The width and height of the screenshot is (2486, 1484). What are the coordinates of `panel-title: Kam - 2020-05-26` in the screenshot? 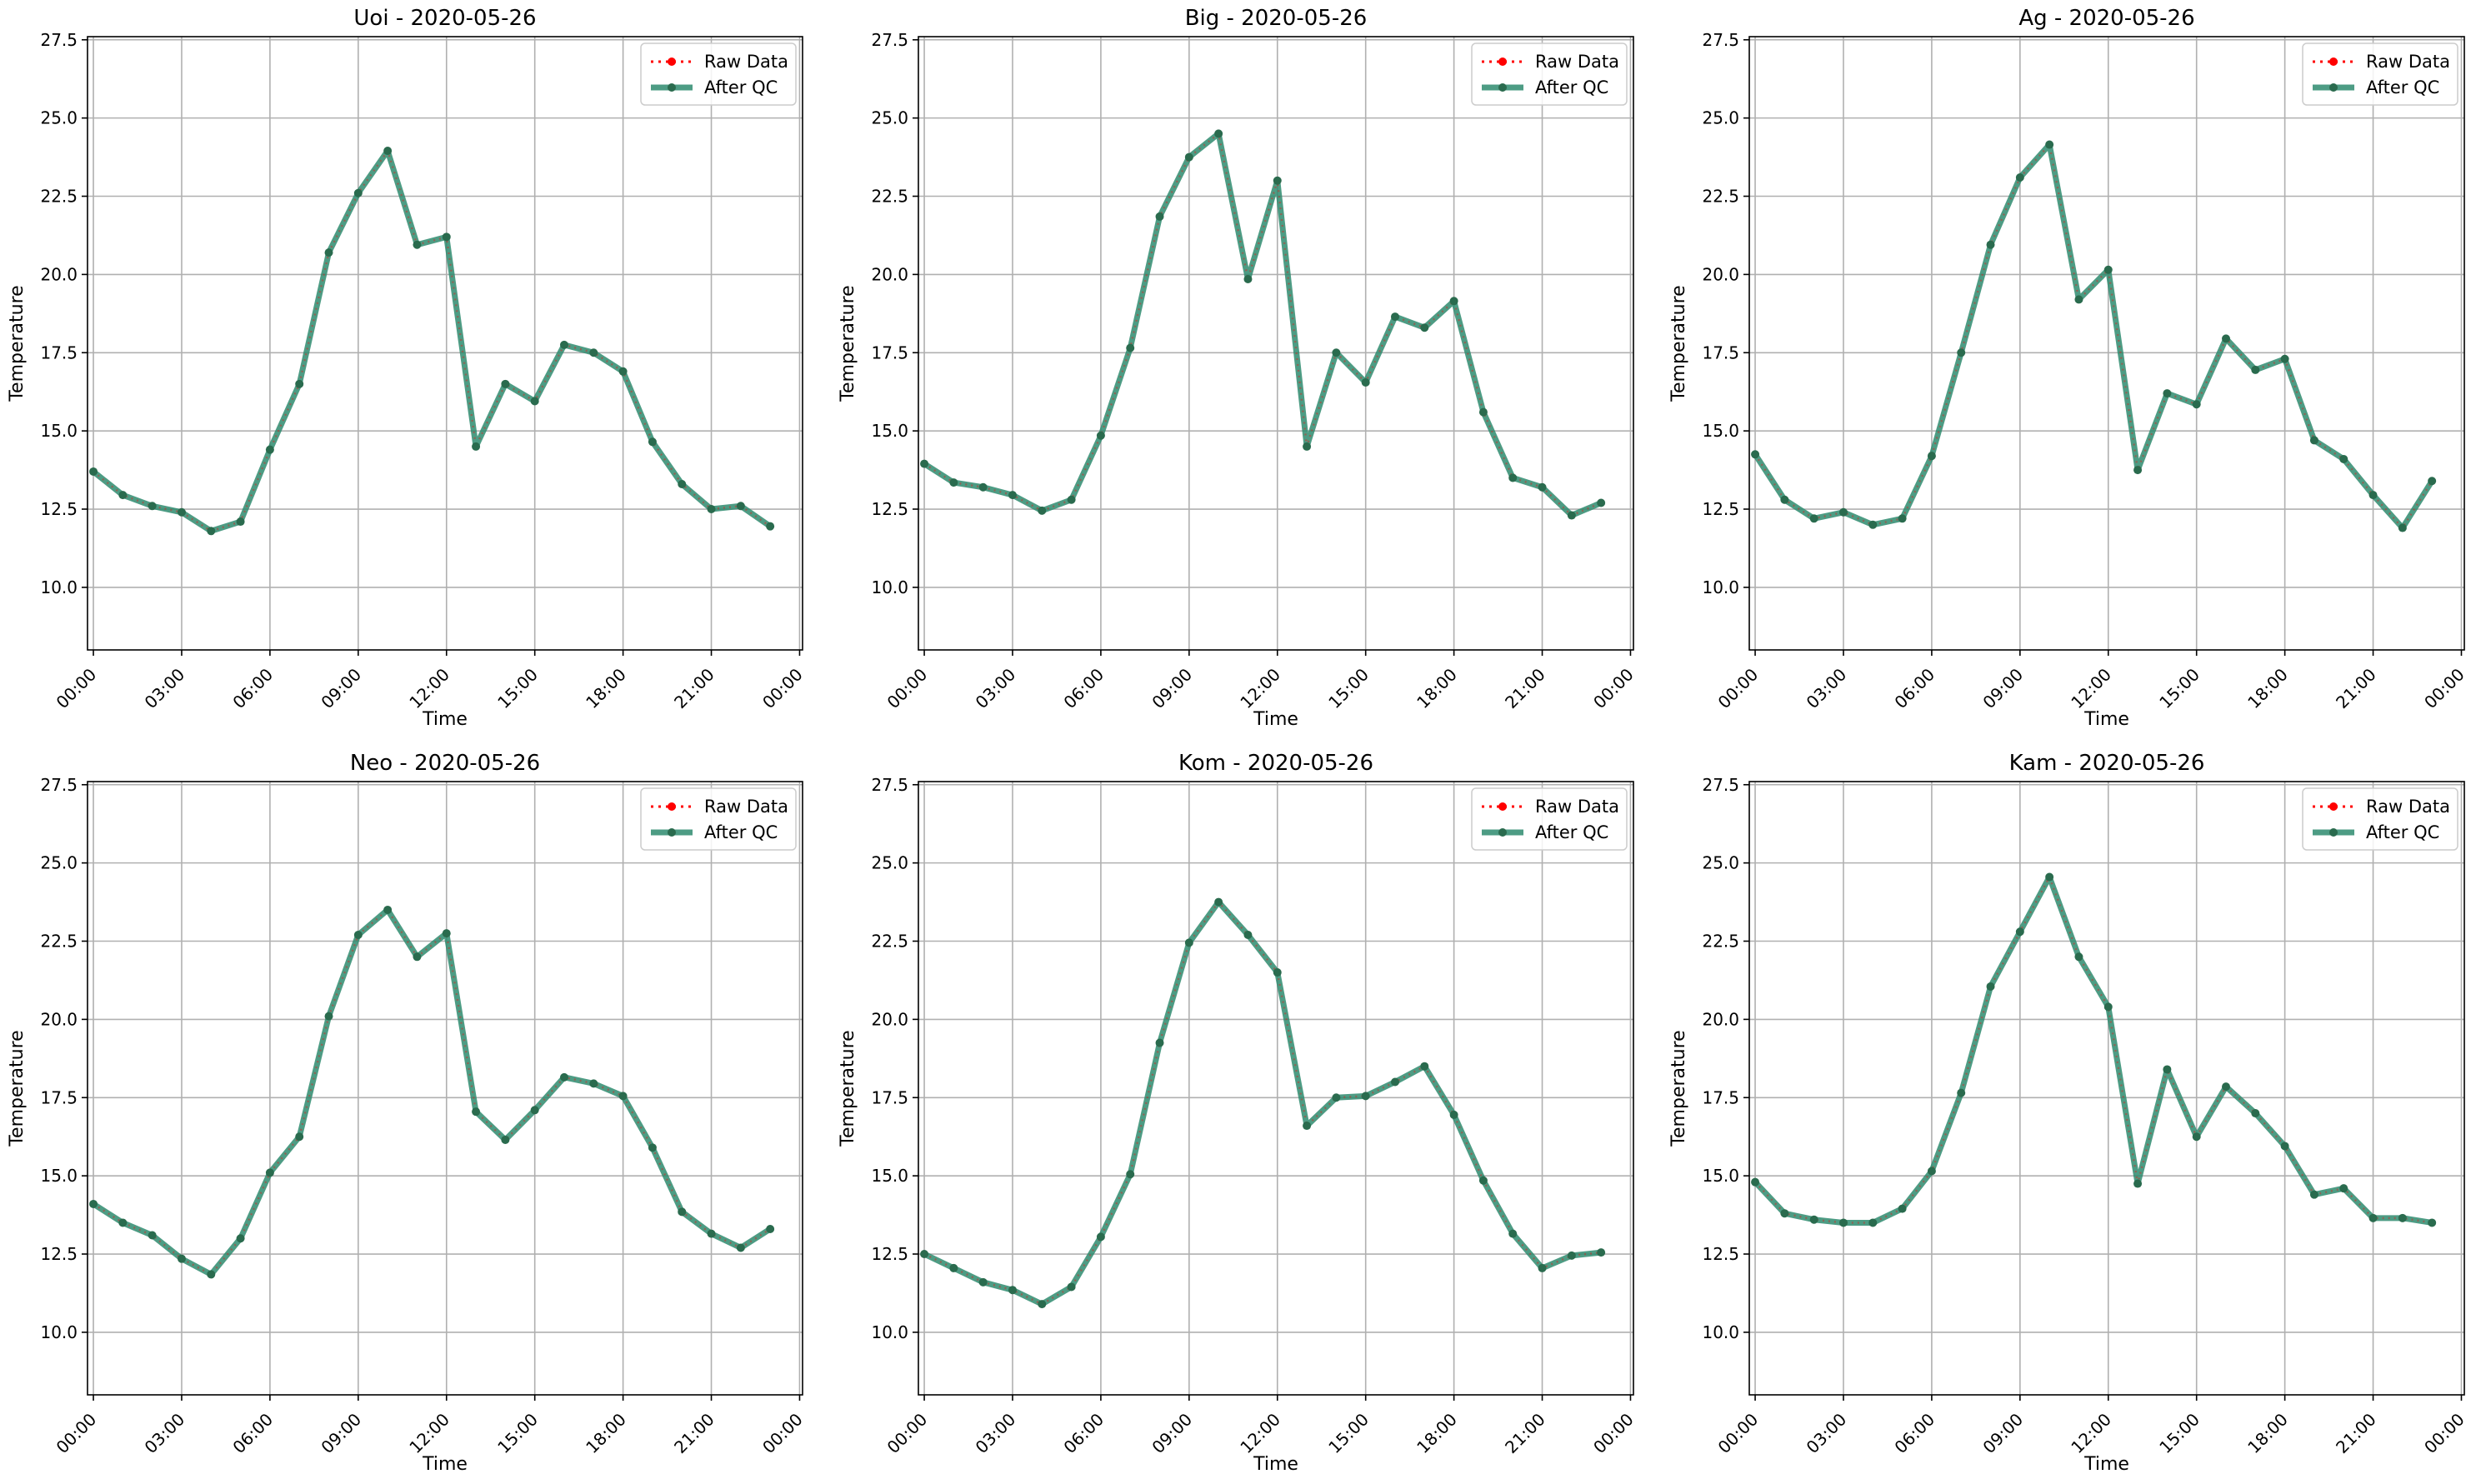 It's located at (2107, 764).